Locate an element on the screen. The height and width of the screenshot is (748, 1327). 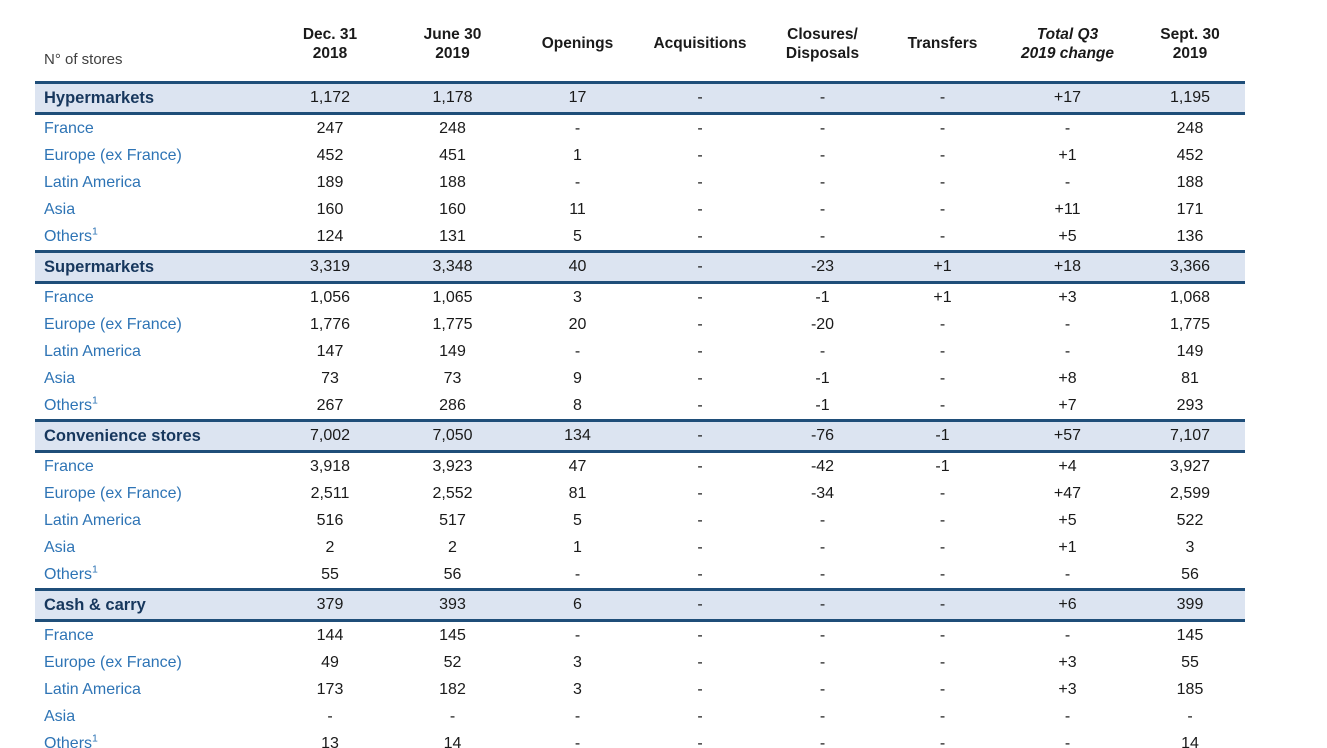
section-total-acquisitions: - is located at coordinates (700, 604).